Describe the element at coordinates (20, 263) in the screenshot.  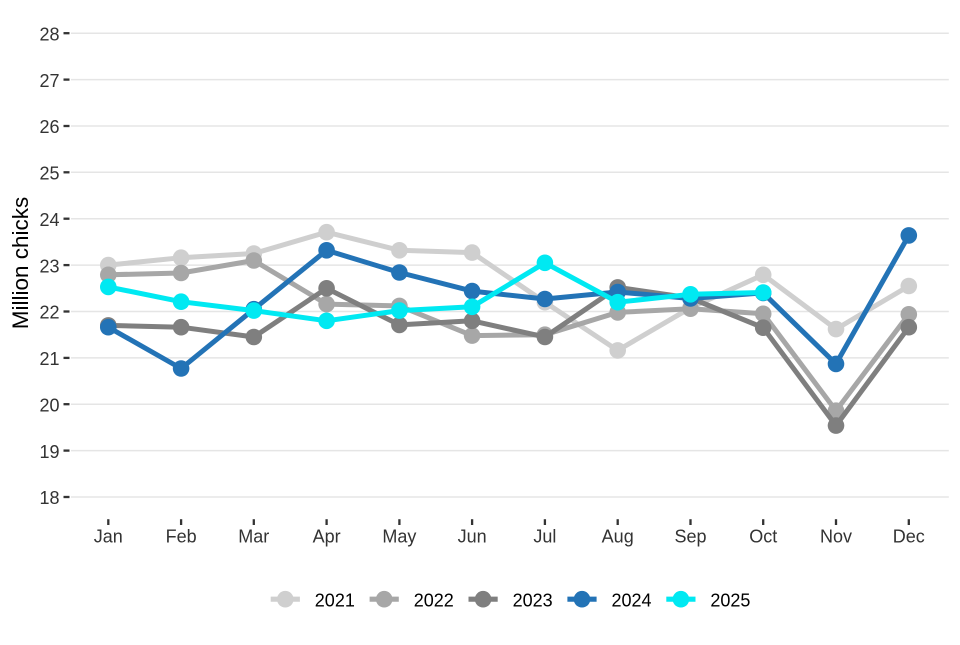
I see `svg-text: Million chicks` at that location.